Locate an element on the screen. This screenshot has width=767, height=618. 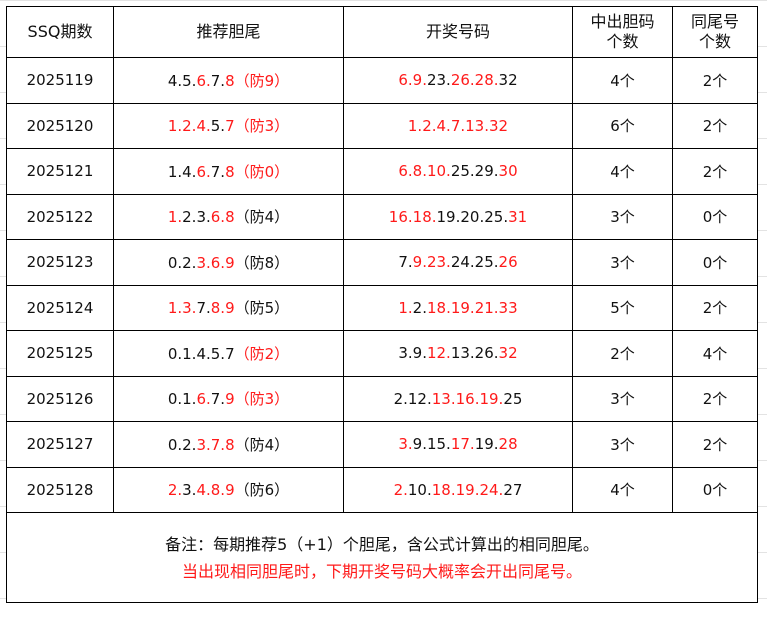
hit-count-cell: 4个 is located at coordinates (622, 80).